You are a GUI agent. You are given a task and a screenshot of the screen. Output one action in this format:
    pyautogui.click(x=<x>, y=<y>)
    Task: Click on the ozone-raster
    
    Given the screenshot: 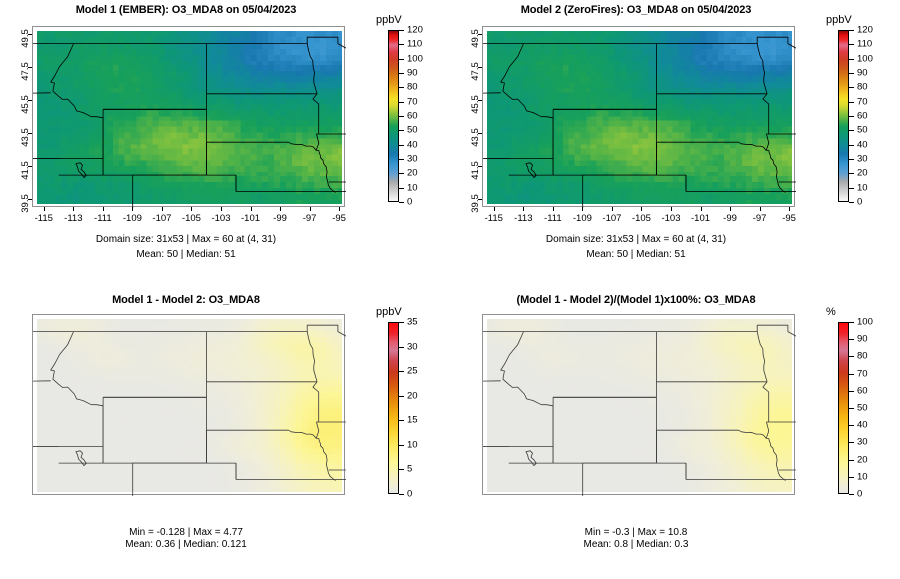 What is the action you would take?
    pyautogui.click(x=639, y=117)
    